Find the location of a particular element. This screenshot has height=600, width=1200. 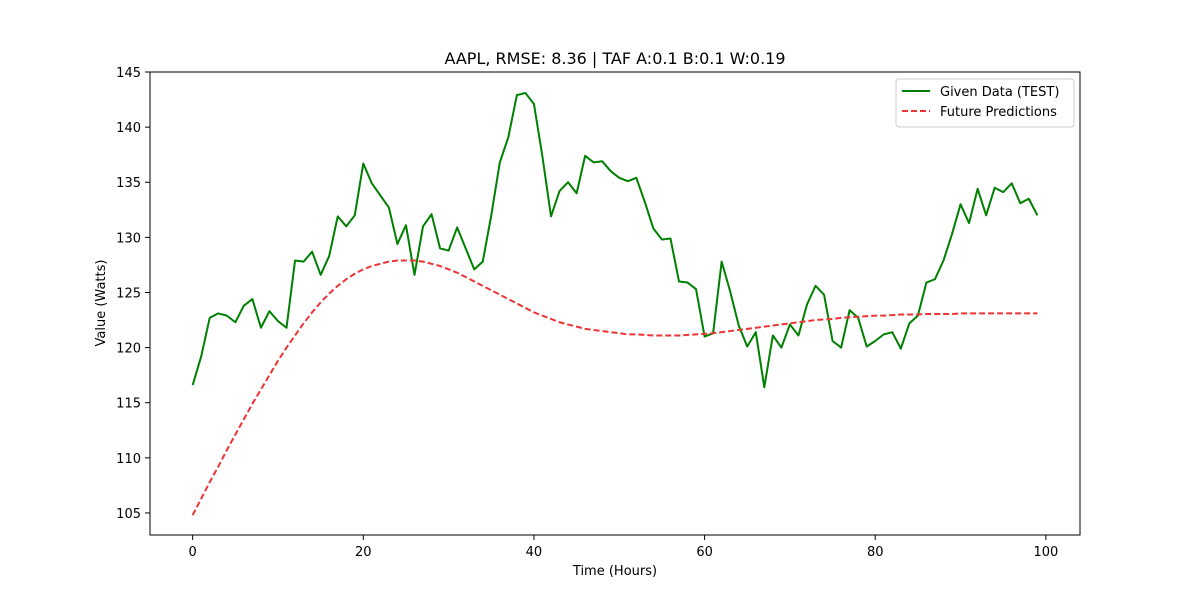

legend-box is located at coordinates (985, 103).